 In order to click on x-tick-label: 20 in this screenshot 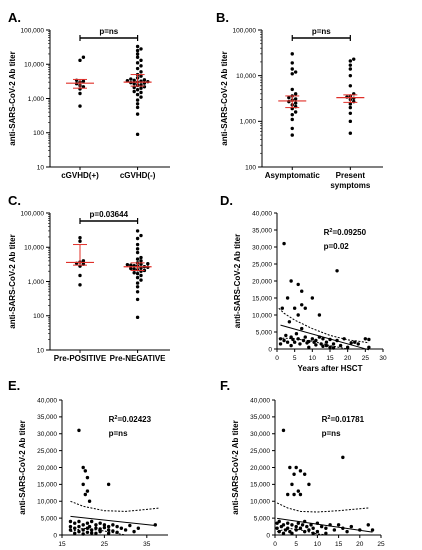, I will do `click(360, 544)`.